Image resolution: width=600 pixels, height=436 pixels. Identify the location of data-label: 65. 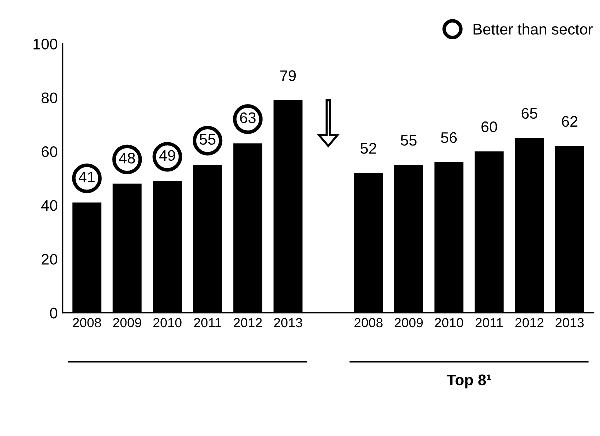
(530, 114).